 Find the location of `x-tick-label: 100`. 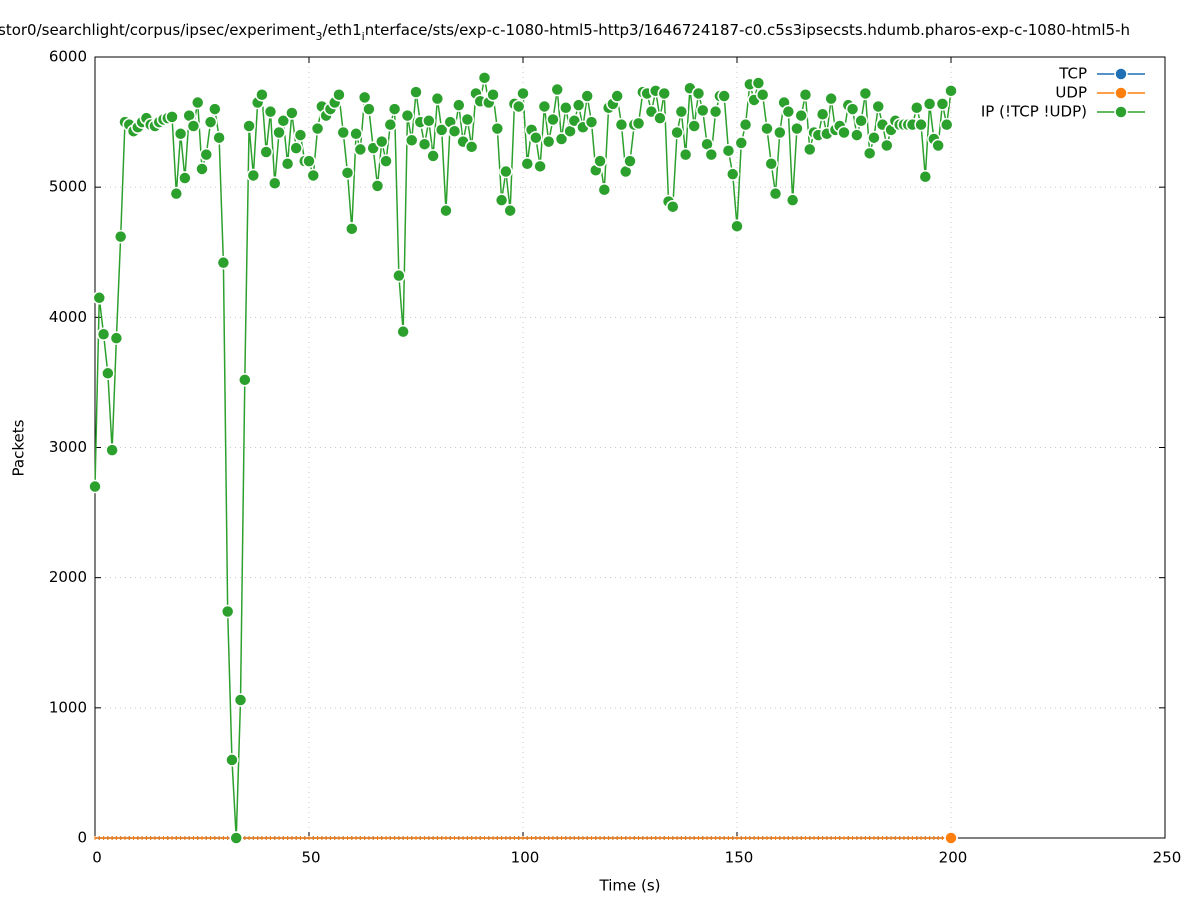

x-tick-label: 100 is located at coordinates (525, 858).